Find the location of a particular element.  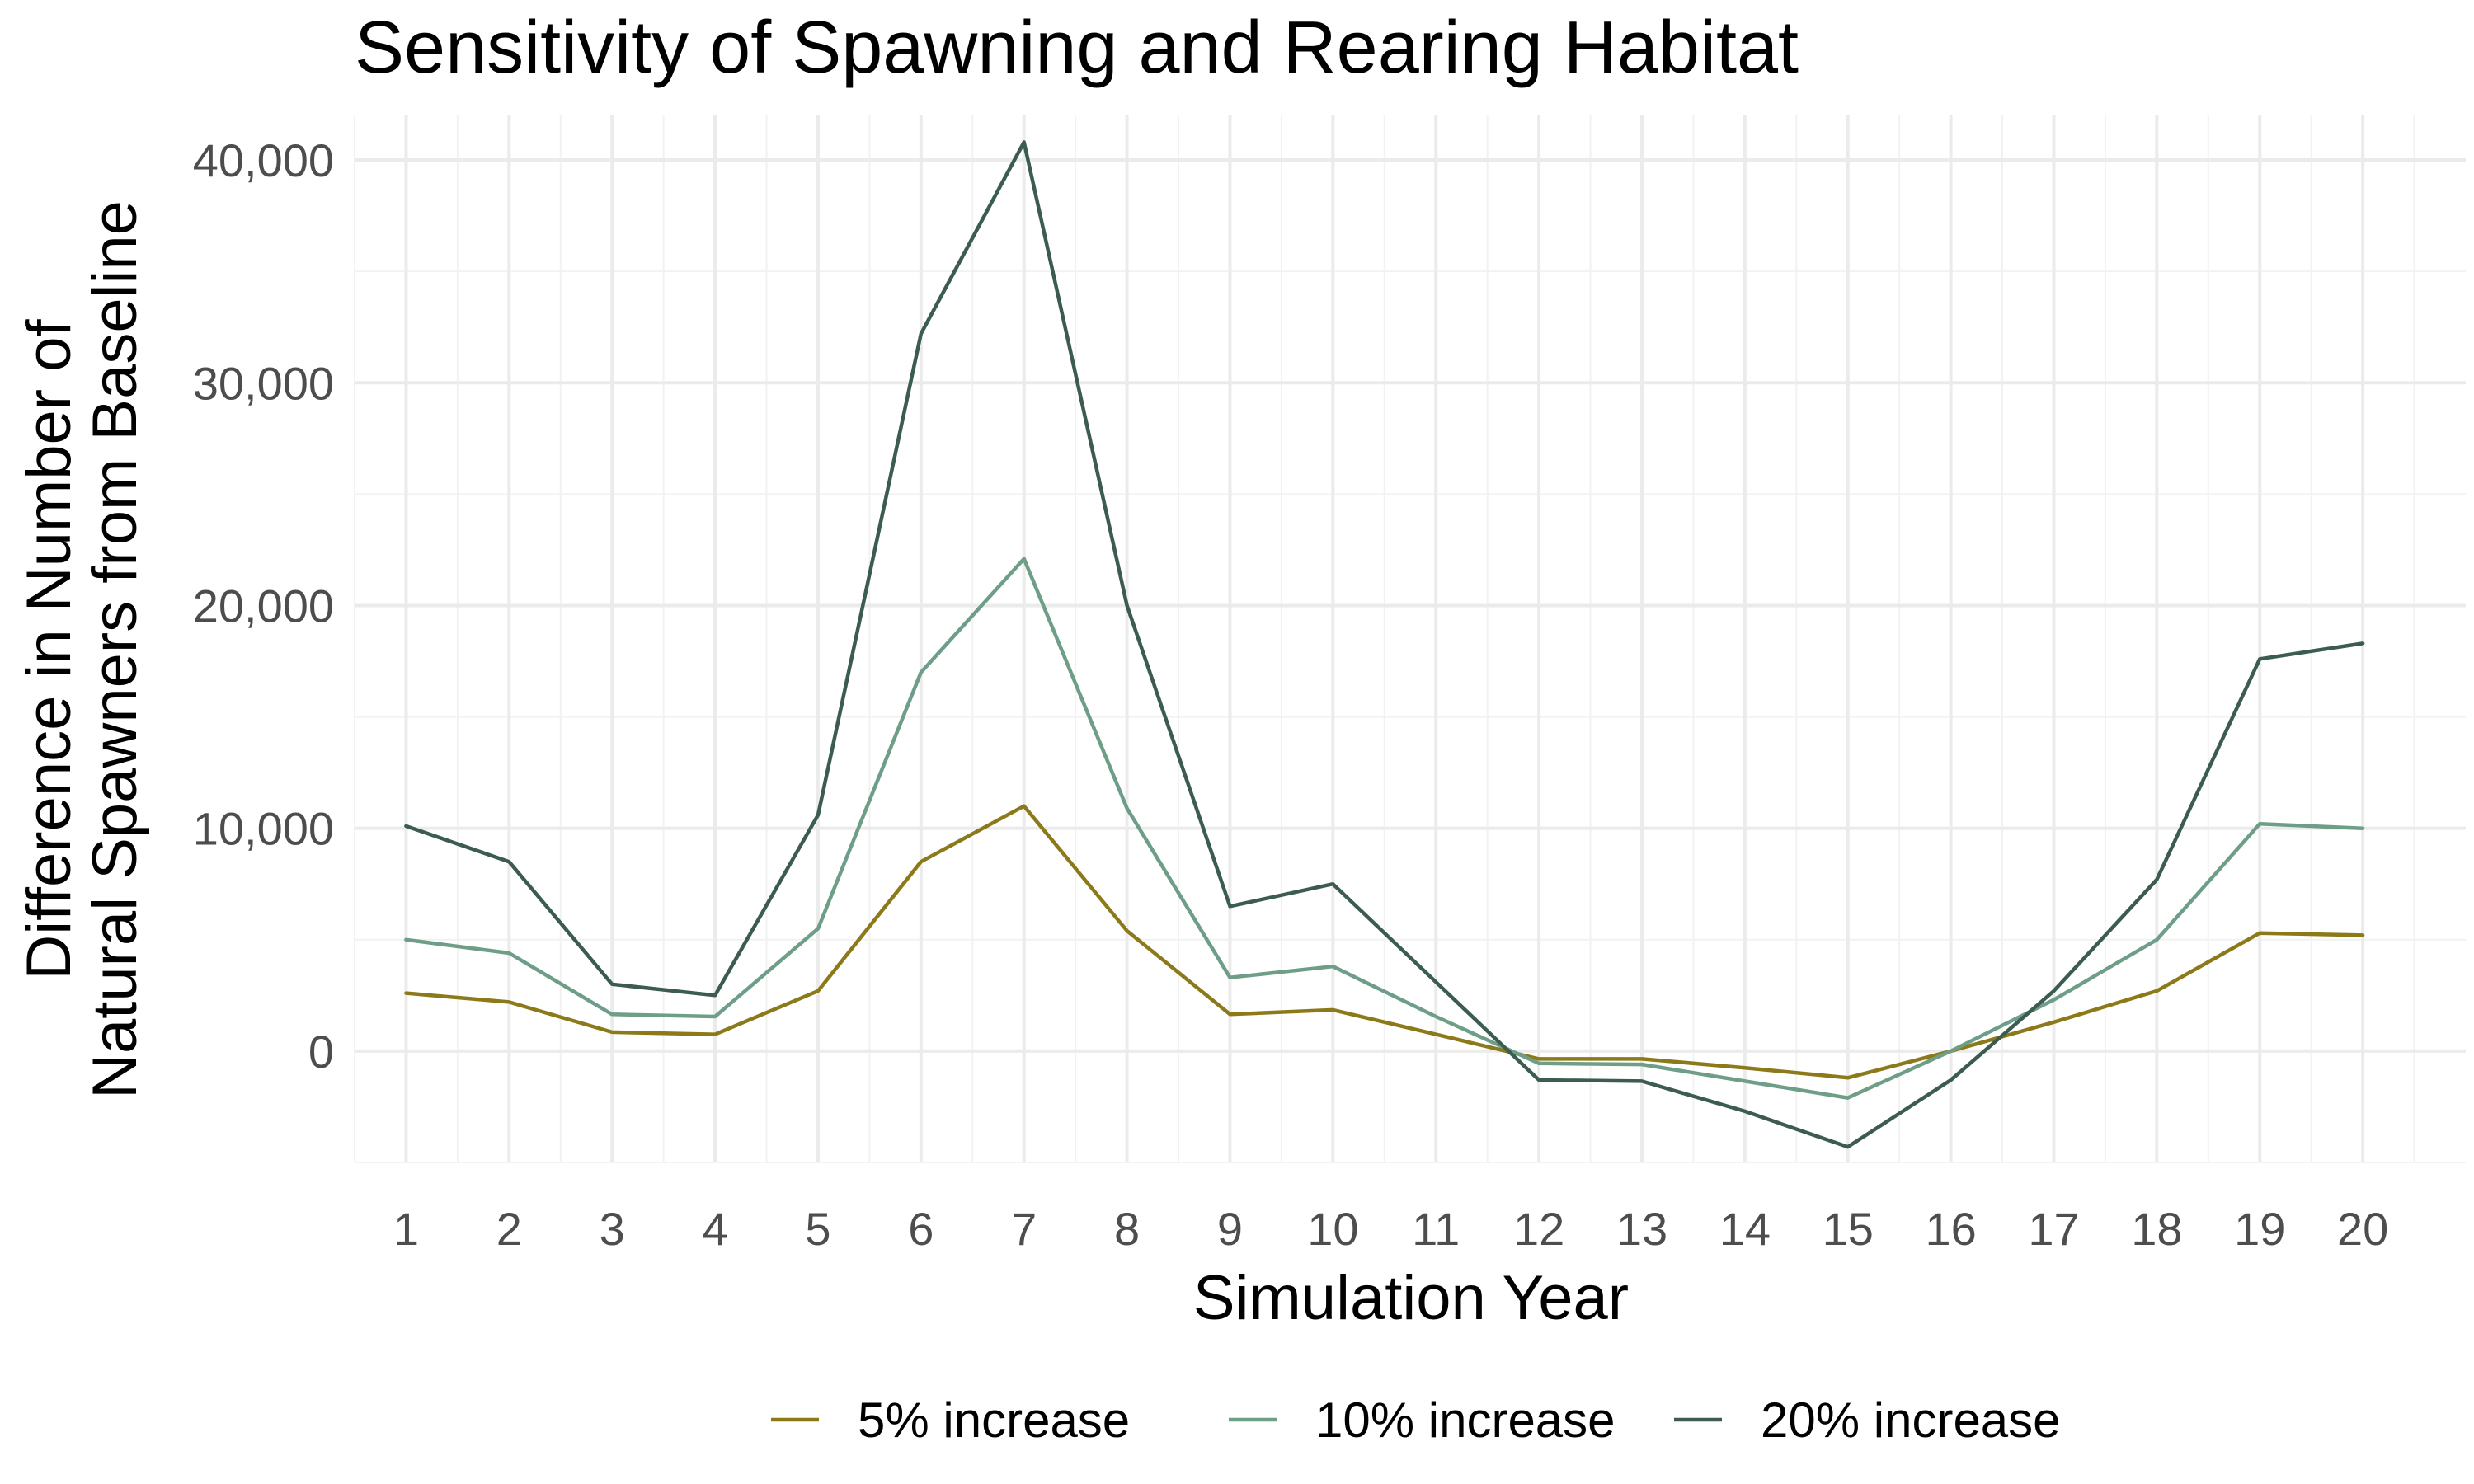

x-tick-label: 6 is located at coordinates (921, 1229).